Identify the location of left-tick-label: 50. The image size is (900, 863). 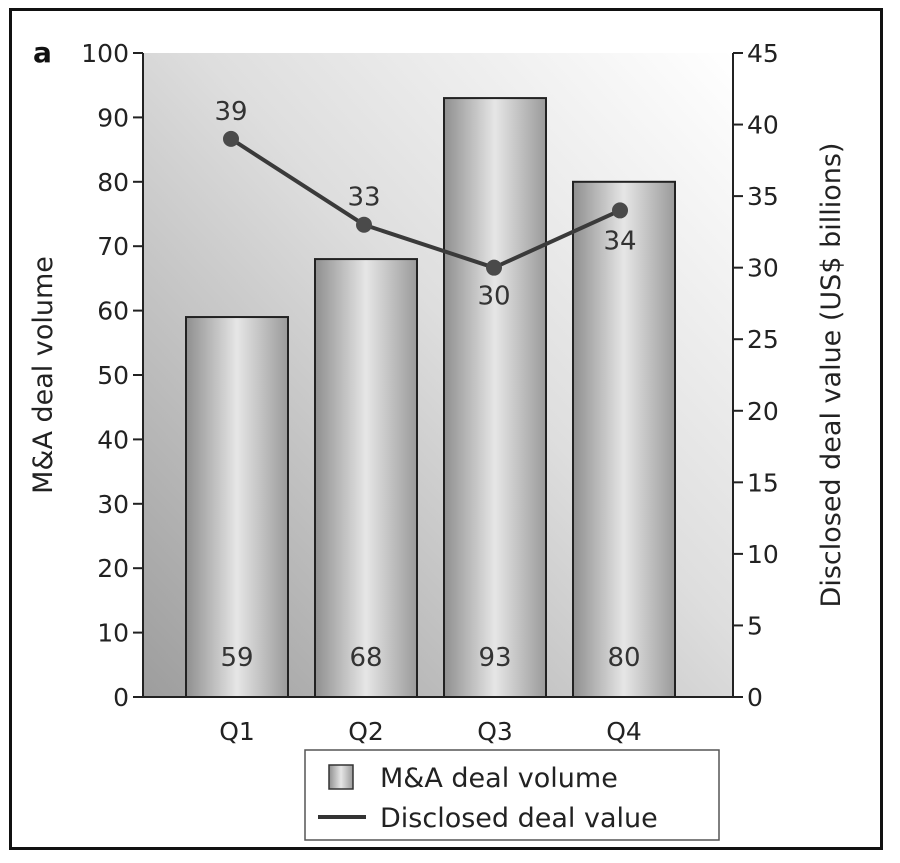
(113, 375).